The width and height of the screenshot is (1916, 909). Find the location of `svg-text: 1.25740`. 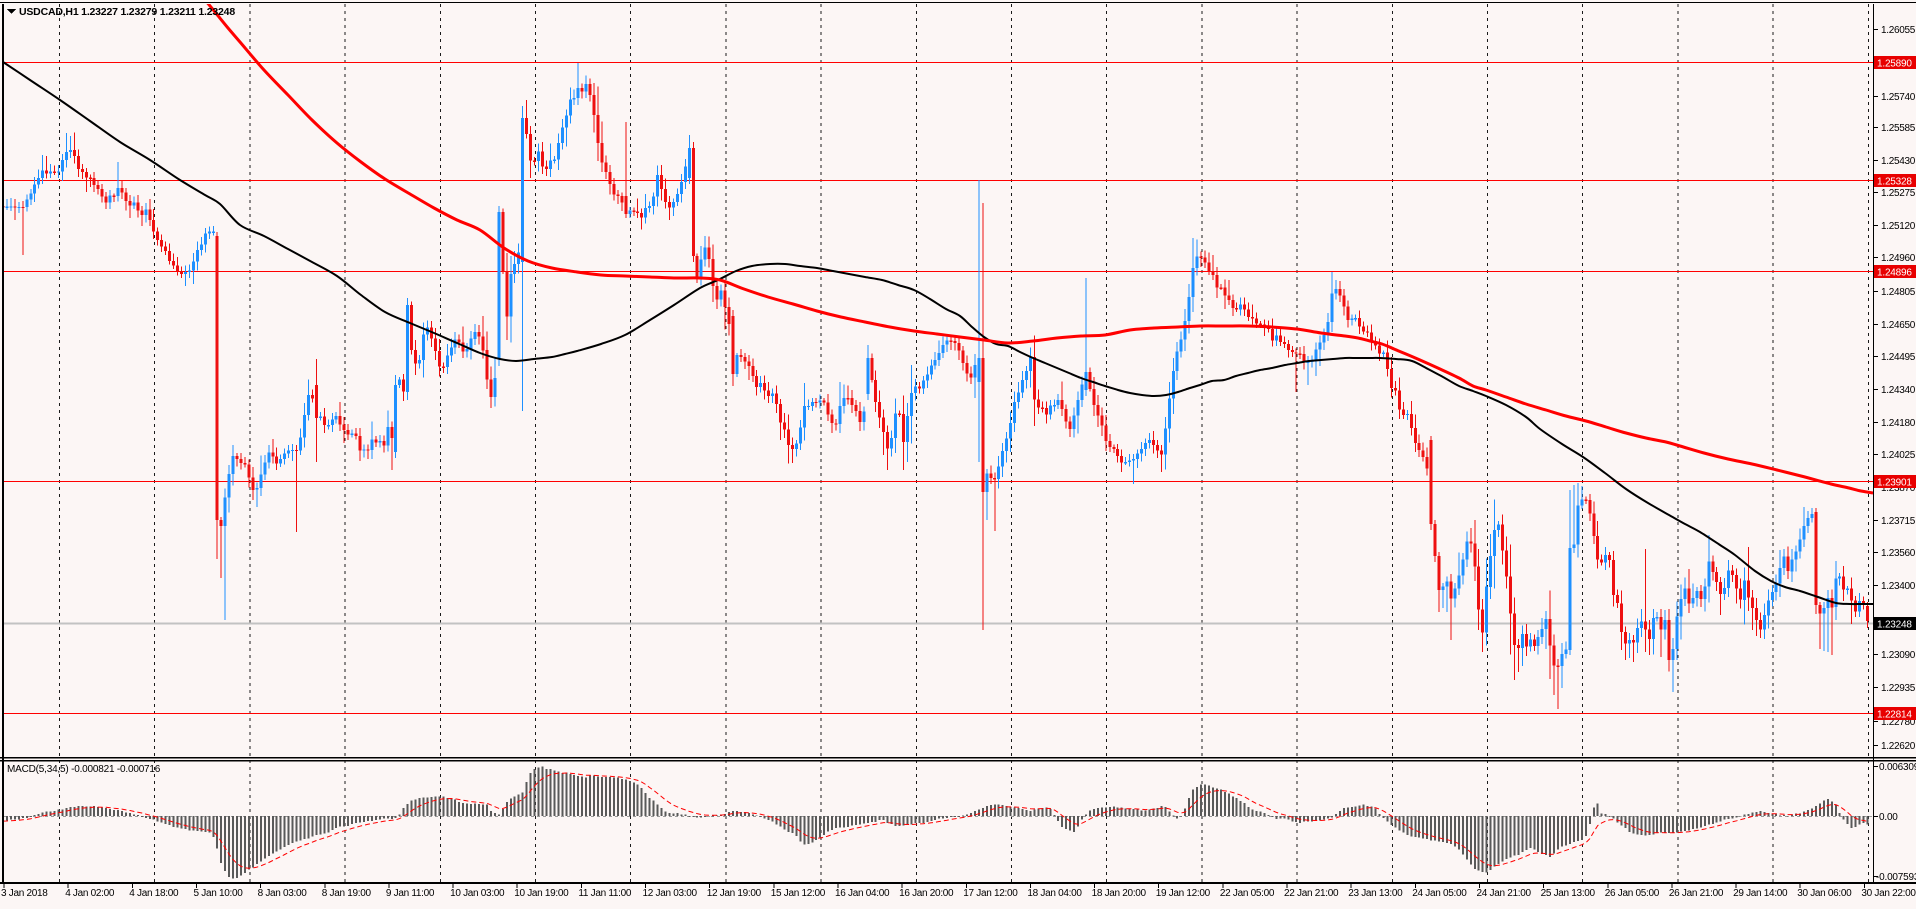

svg-text: 1.25740 is located at coordinates (1898, 97).